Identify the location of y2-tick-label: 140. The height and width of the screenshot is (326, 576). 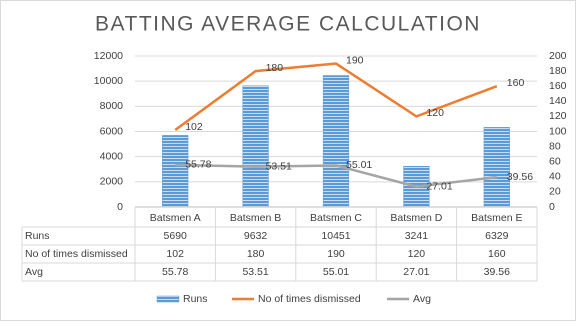
(558, 101).